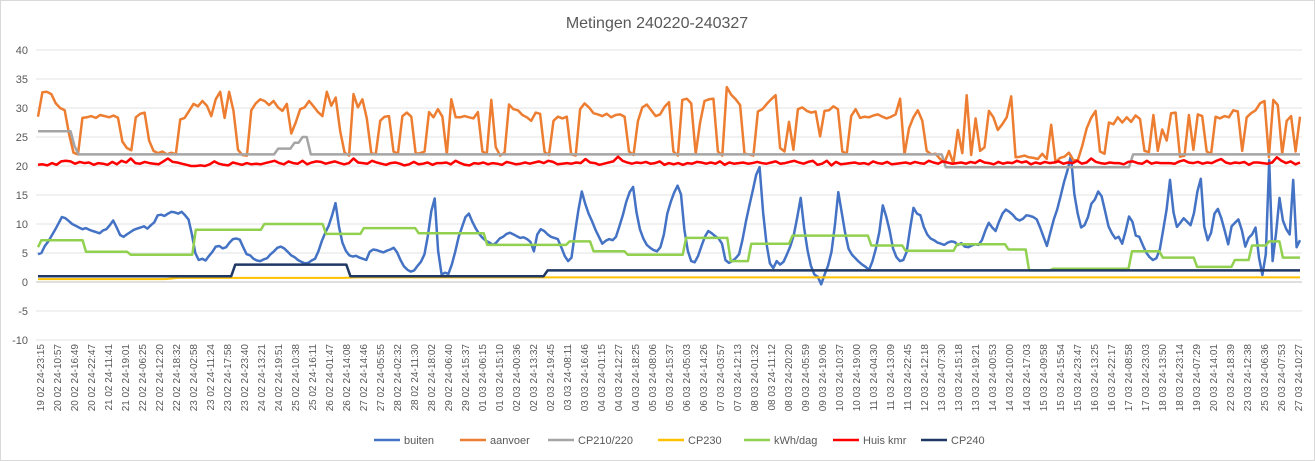 Image resolution: width=1315 pixels, height=461 pixels. I want to click on x-tick-label: 27 03 24-10:27, so click(1299, 378).